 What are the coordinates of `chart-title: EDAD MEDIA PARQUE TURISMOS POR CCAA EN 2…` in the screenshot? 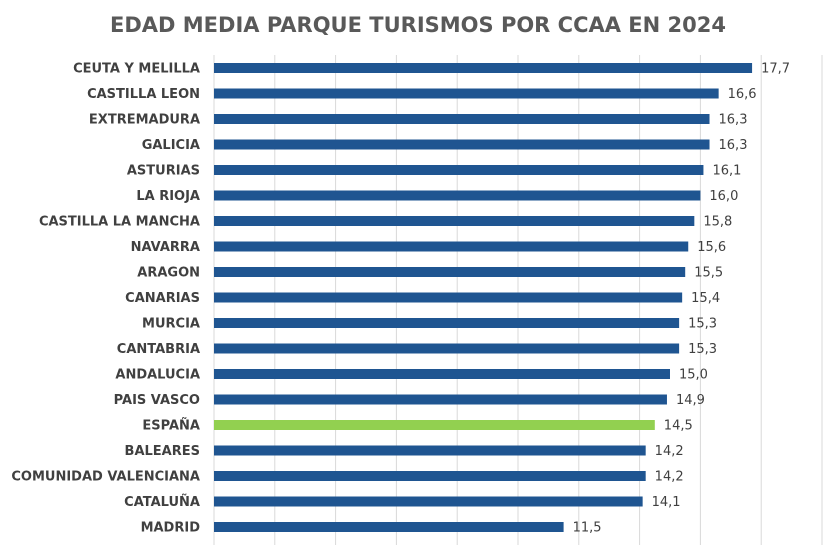 It's located at (418, 25).